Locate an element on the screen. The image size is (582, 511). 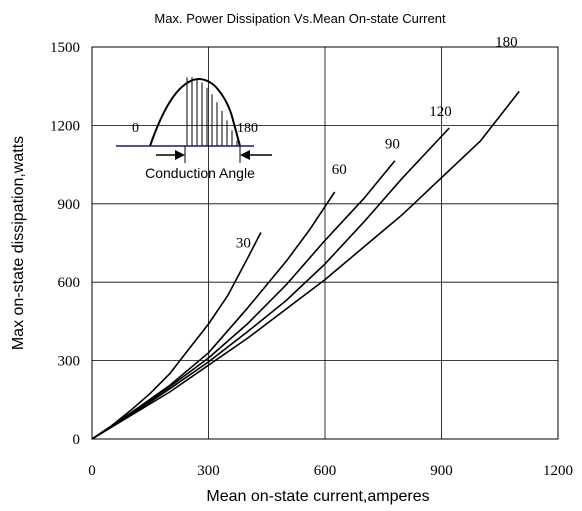
series-label-180: 180 is located at coordinates (506, 42).